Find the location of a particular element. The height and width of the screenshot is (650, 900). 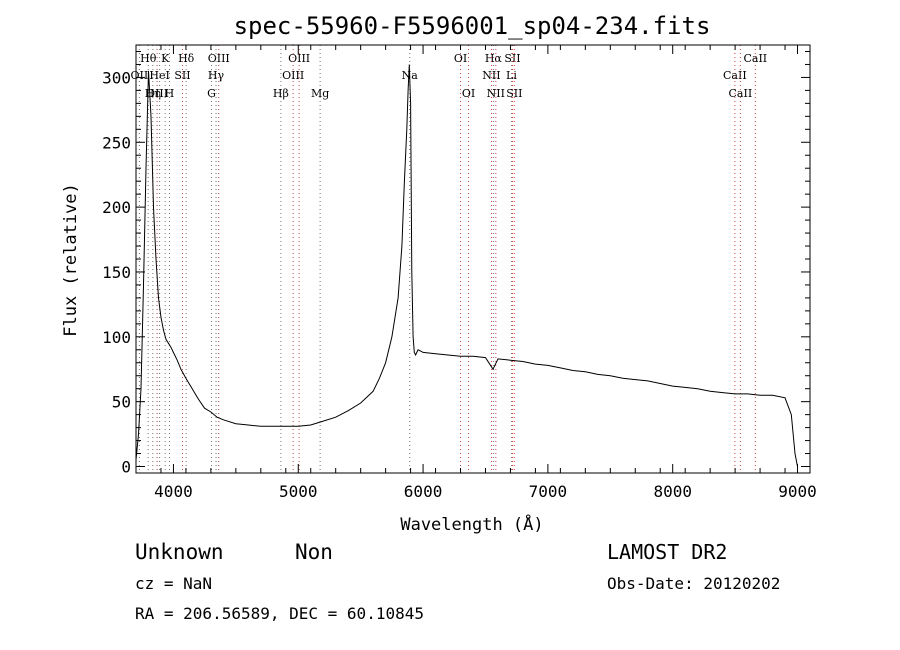

x-tick-label-4000: 4000 is located at coordinates (173, 491).